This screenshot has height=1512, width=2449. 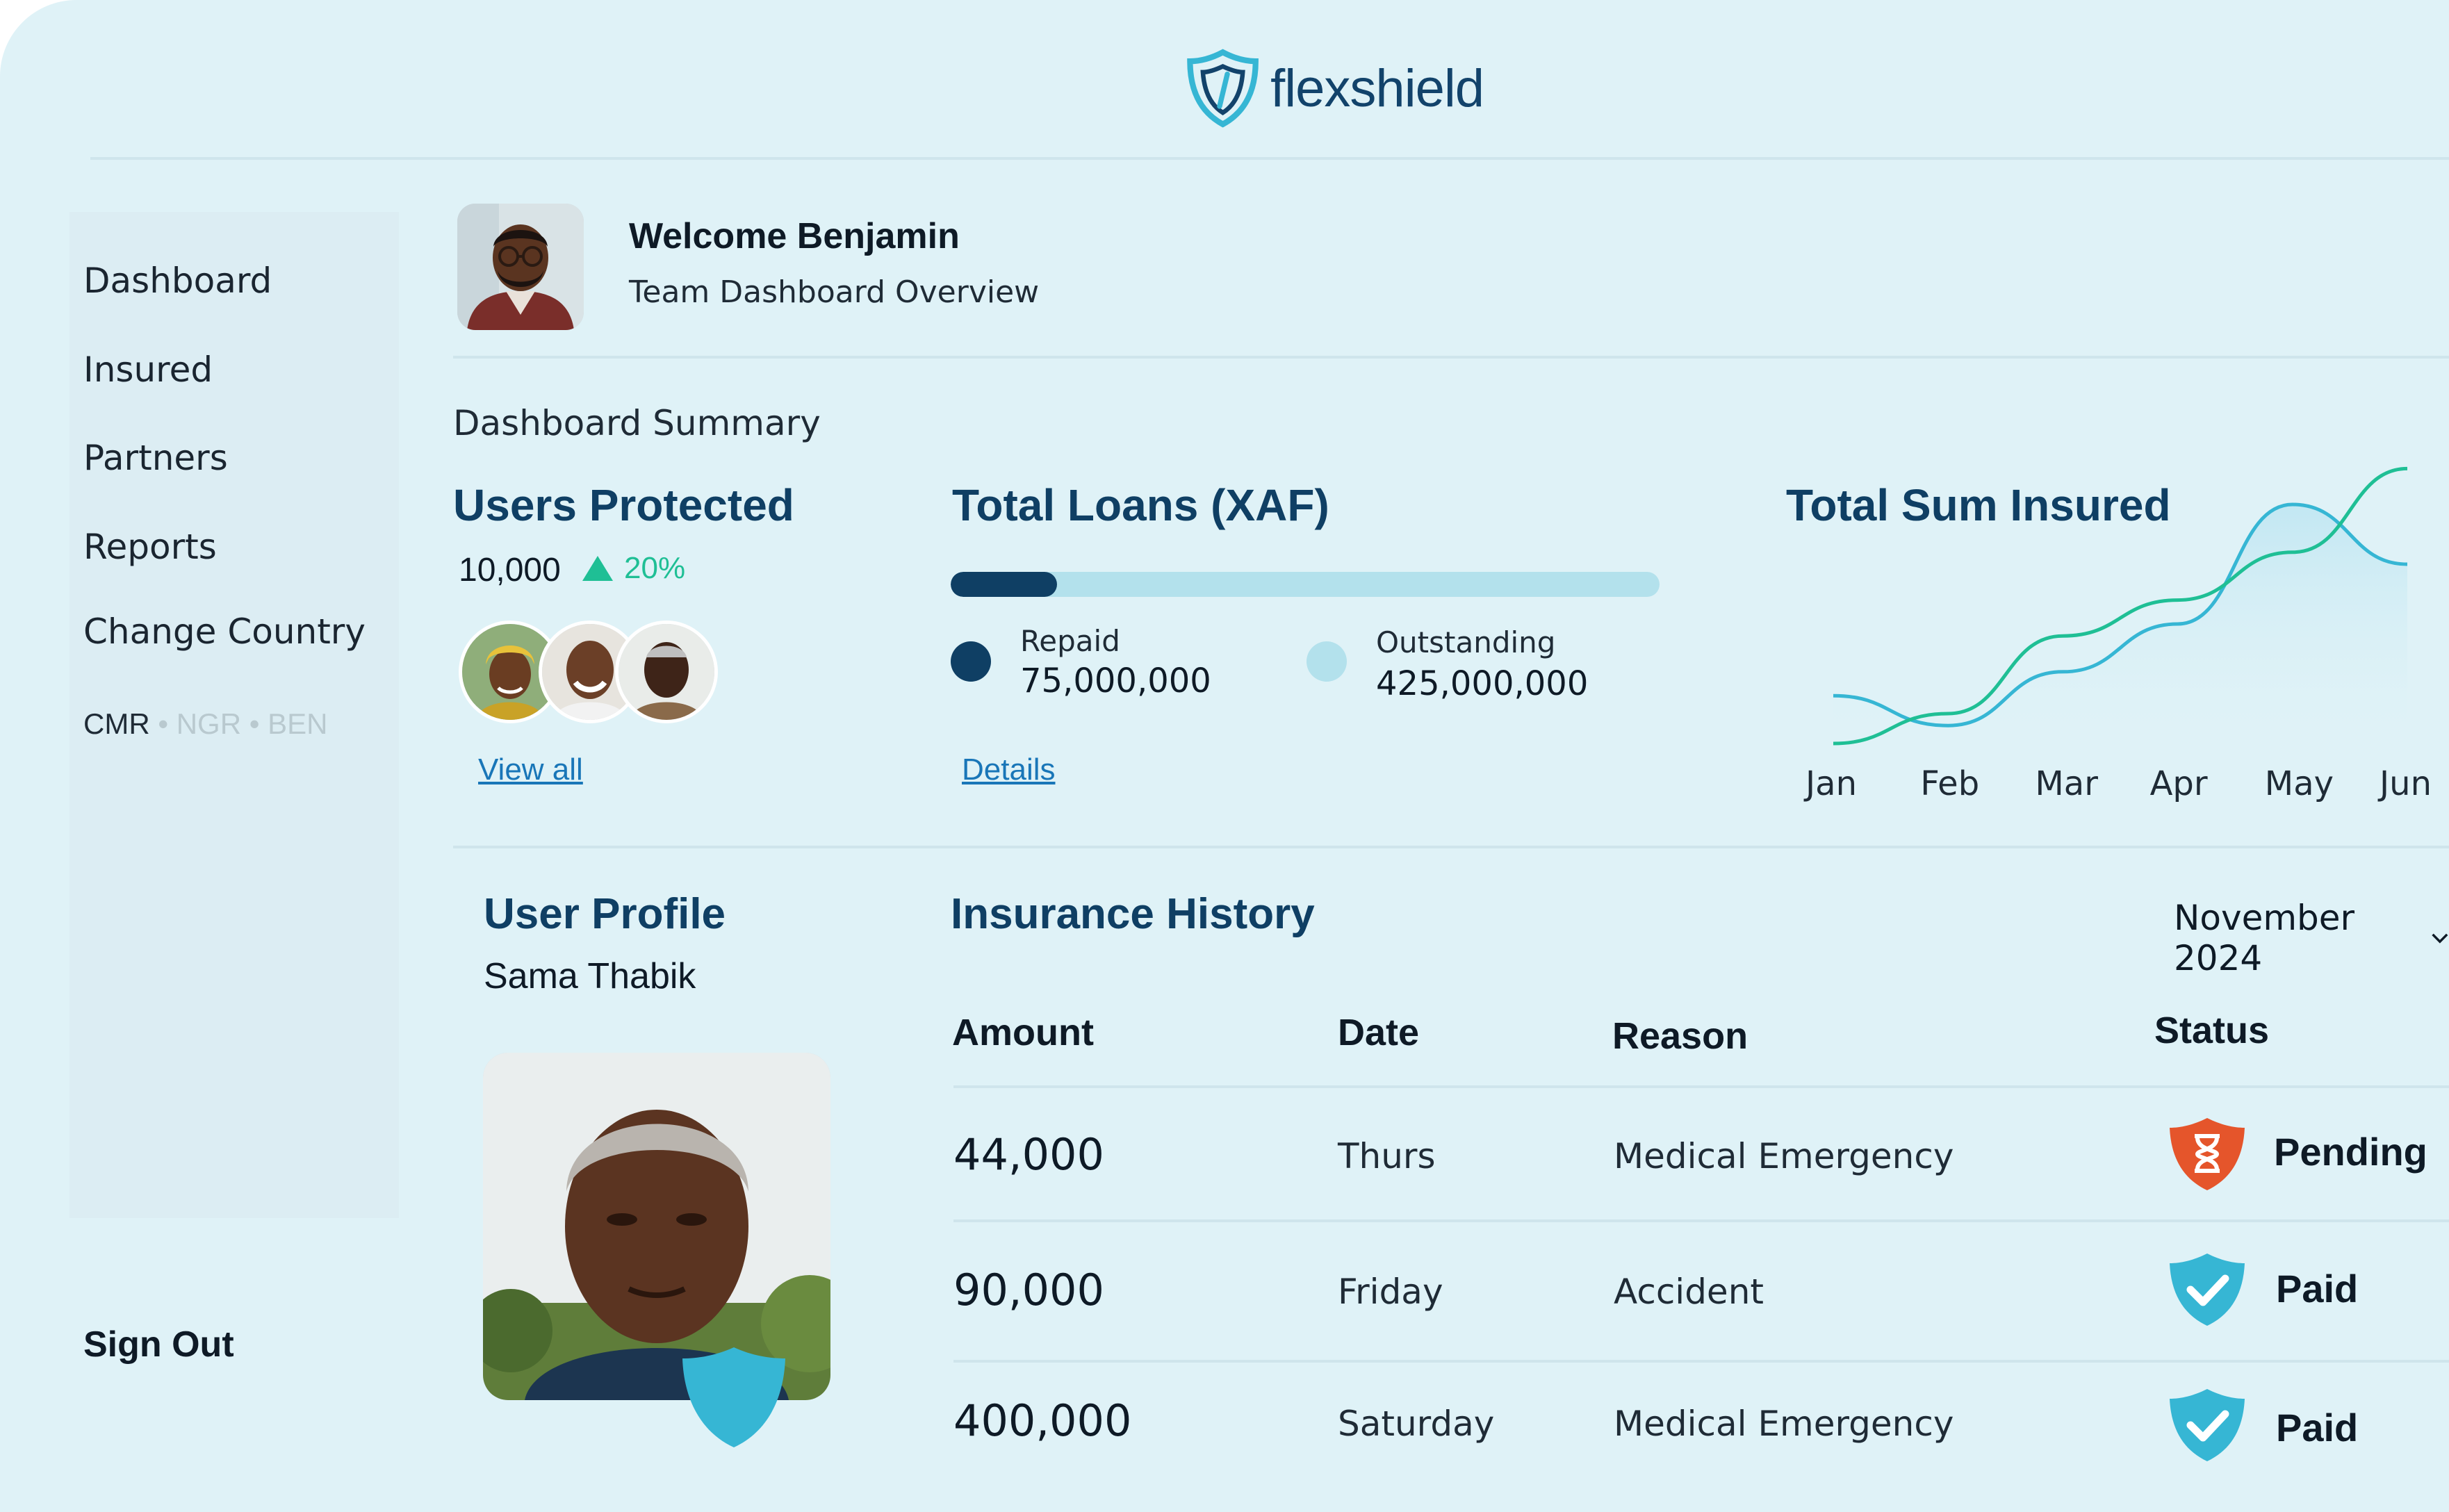 What do you see at coordinates (209, 723) in the screenshot?
I see `country-option-ngr: NGR` at bounding box center [209, 723].